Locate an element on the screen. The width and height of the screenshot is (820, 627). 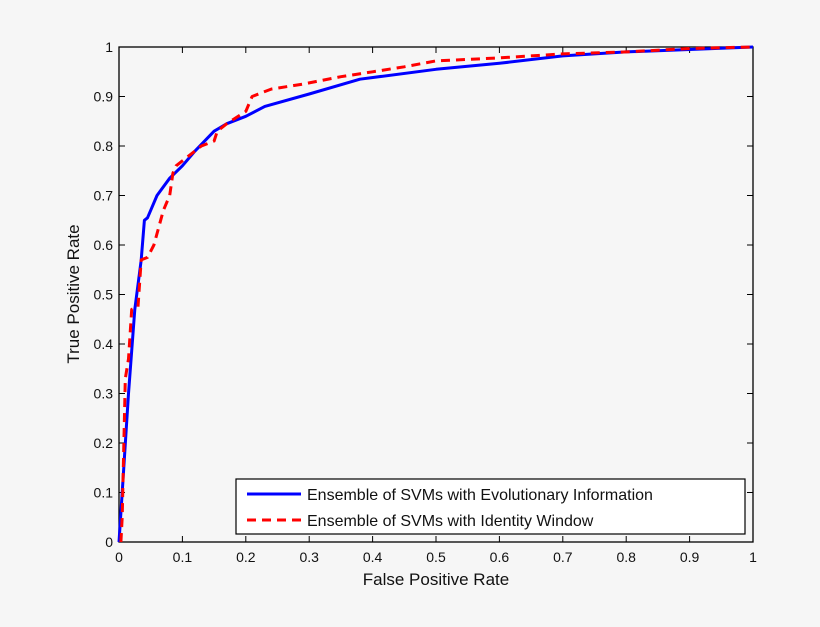
x-axis-label: False Positive Rate is located at coordinates (436, 579).